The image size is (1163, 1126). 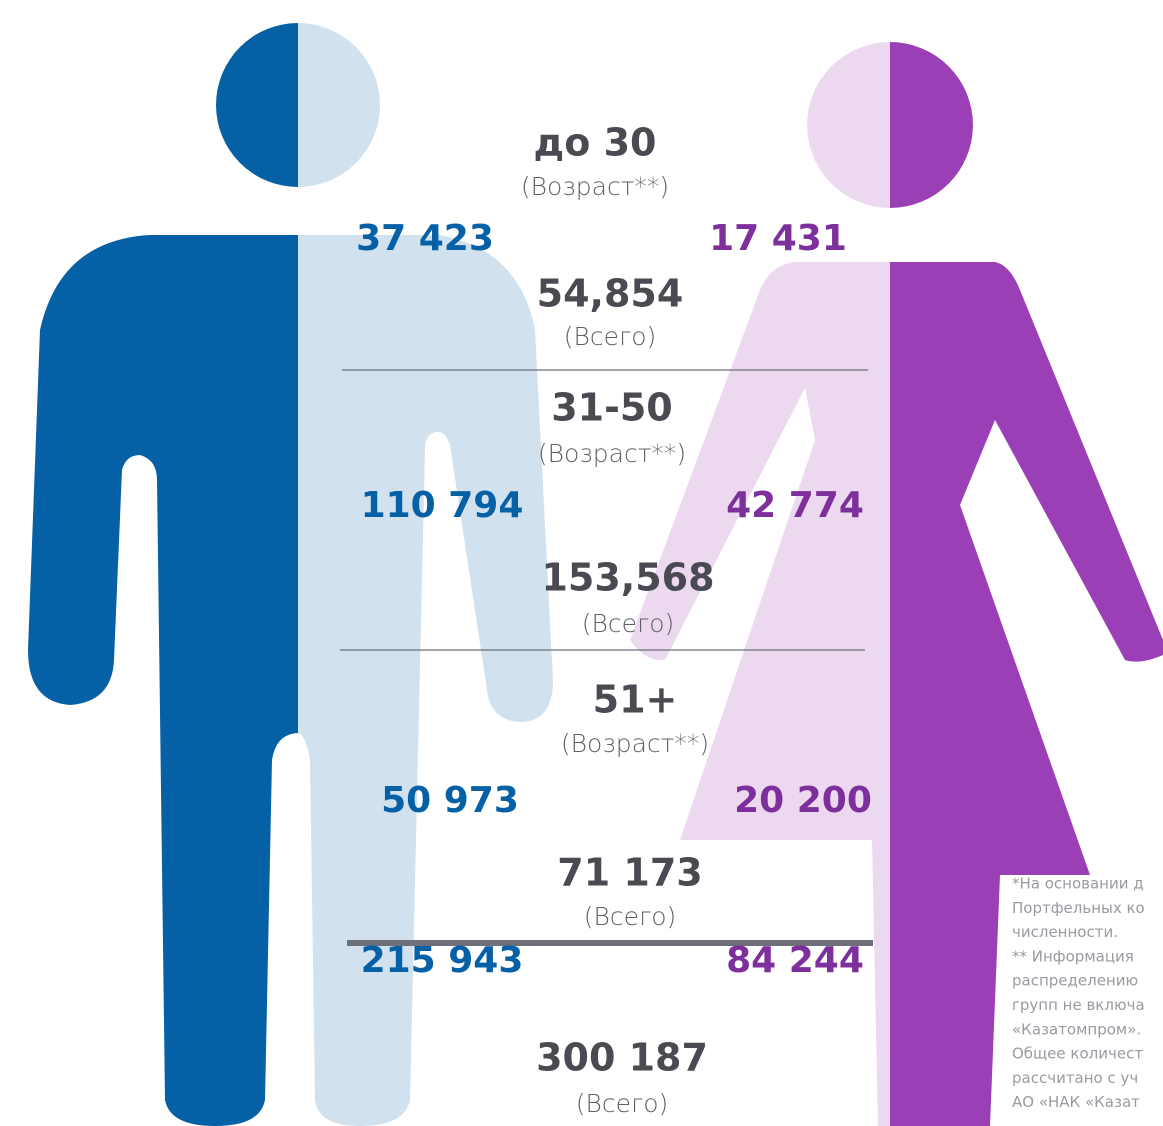 I want to click on footnote-line: АО «НАК «Казат, so click(x=1076, y=1102).